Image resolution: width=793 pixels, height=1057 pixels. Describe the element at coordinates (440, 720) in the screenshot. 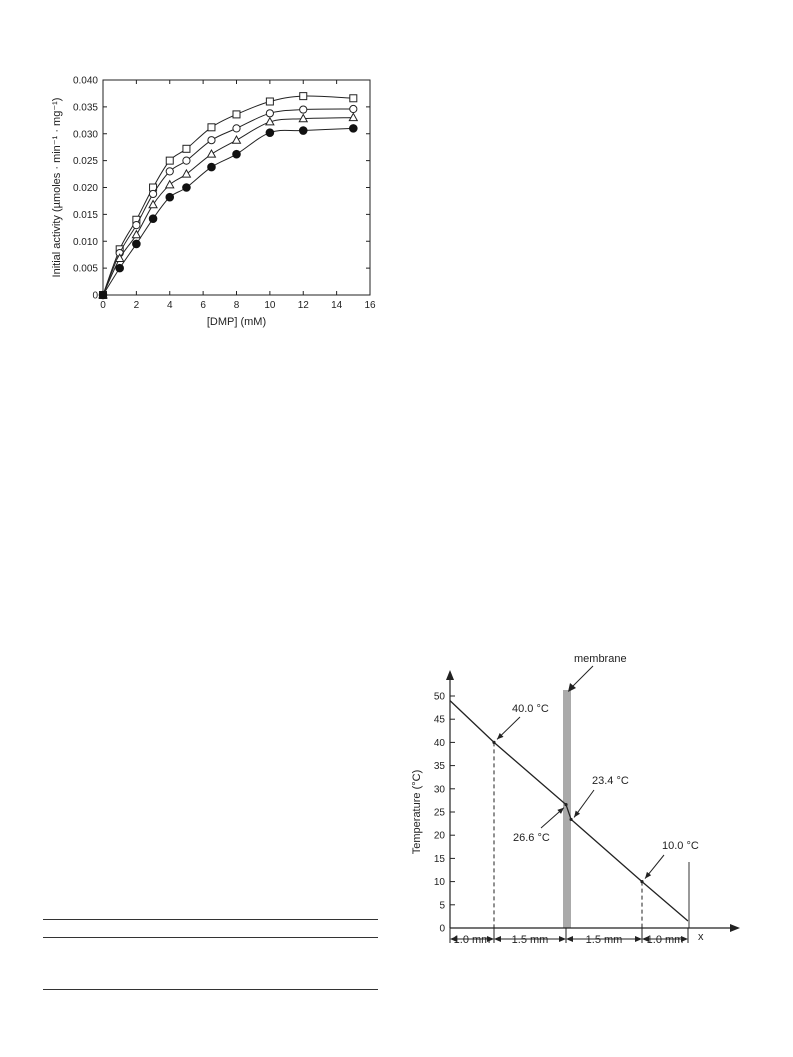

I see `y-tick-label: 45` at that location.